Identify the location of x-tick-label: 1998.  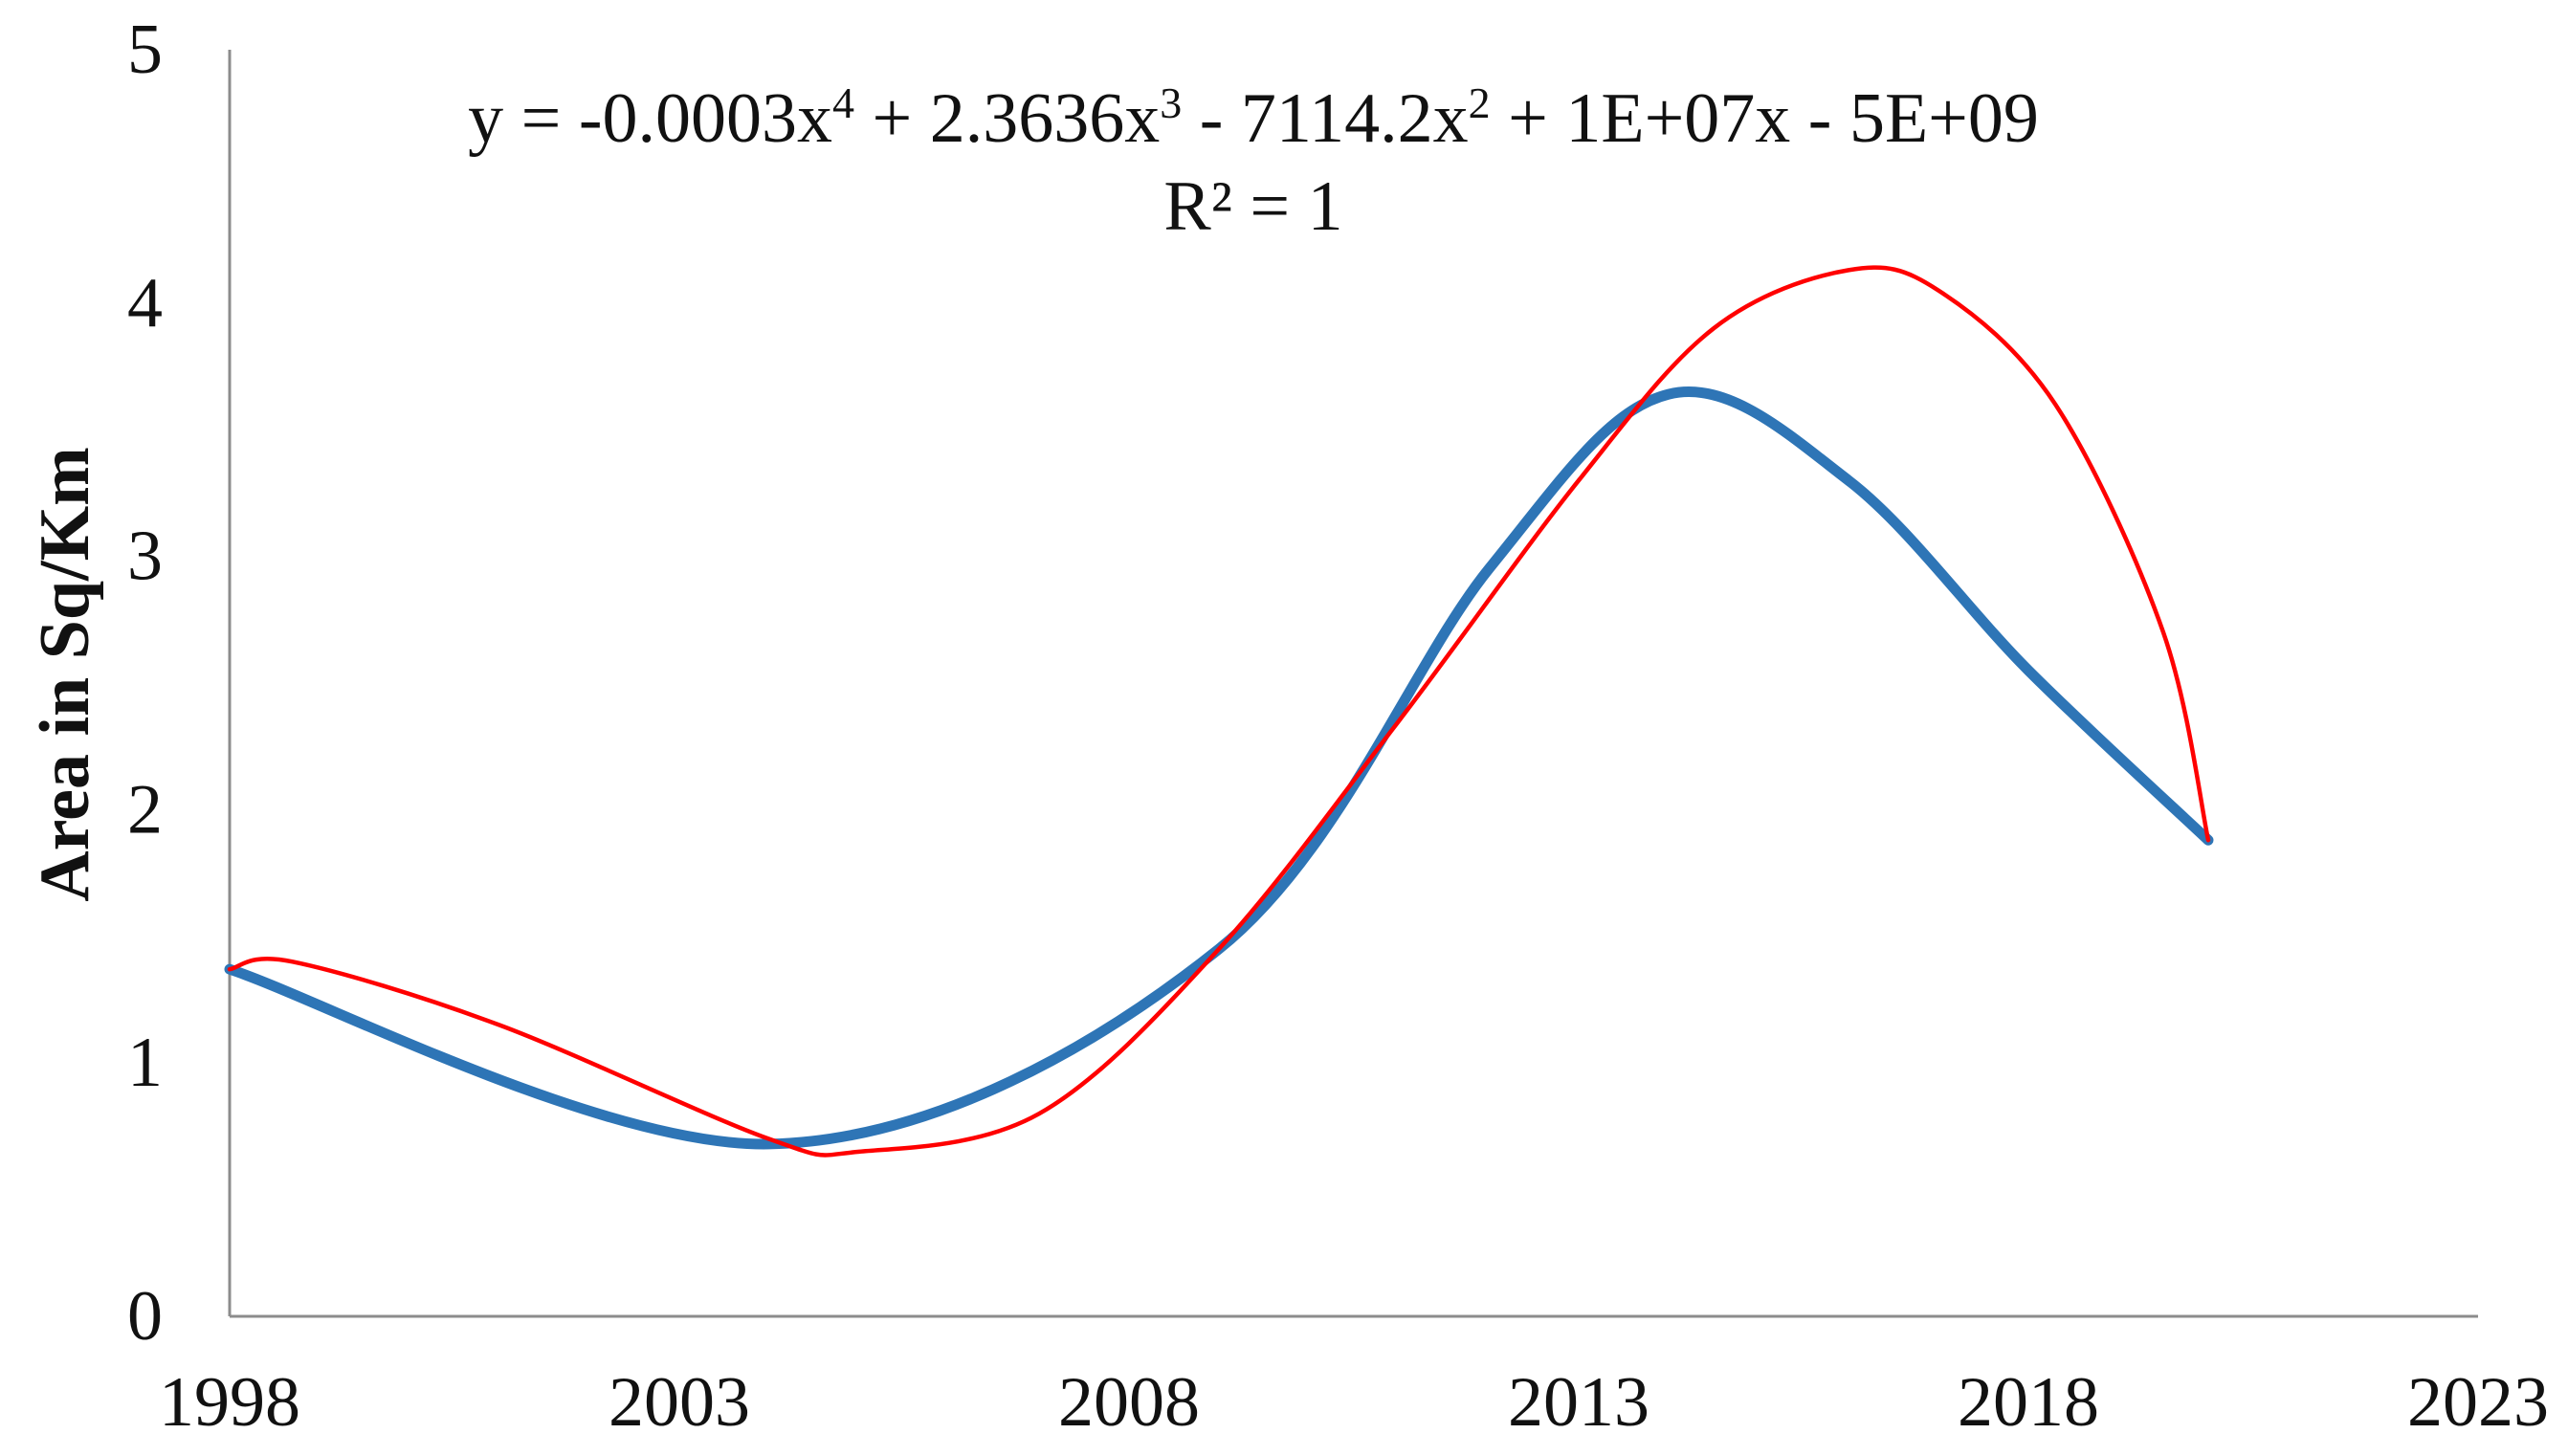
(229, 1402).